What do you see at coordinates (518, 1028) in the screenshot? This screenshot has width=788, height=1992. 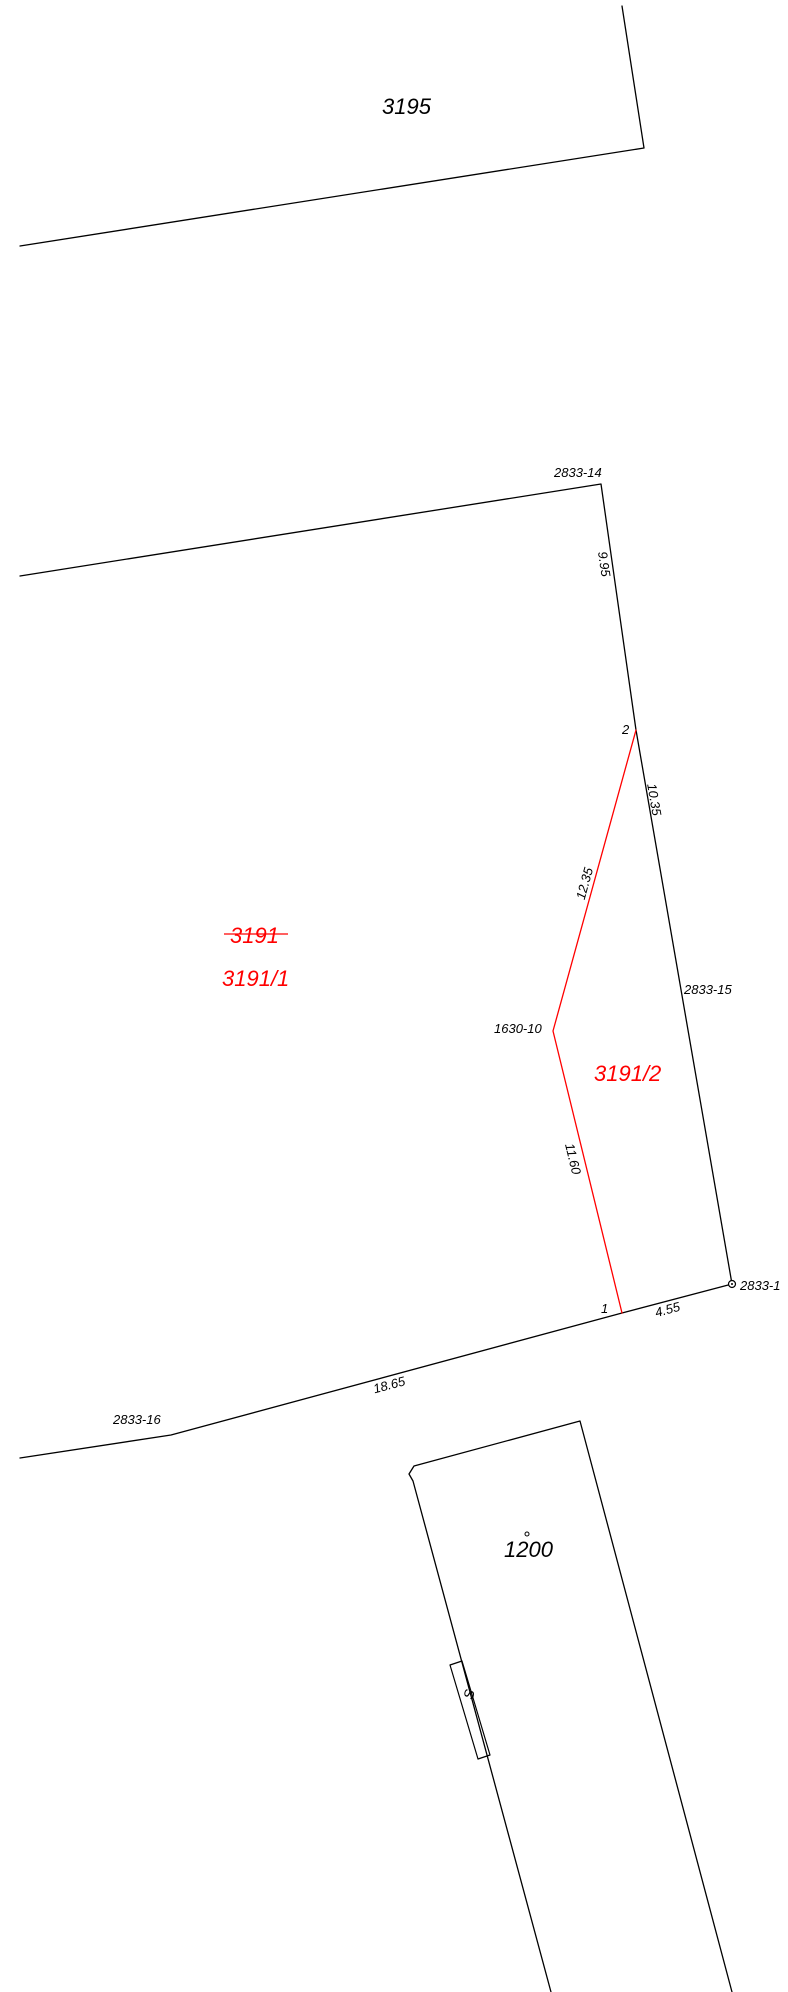 I see `point-label-1630-10: 1630-10` at bounding box center [518, 1028].